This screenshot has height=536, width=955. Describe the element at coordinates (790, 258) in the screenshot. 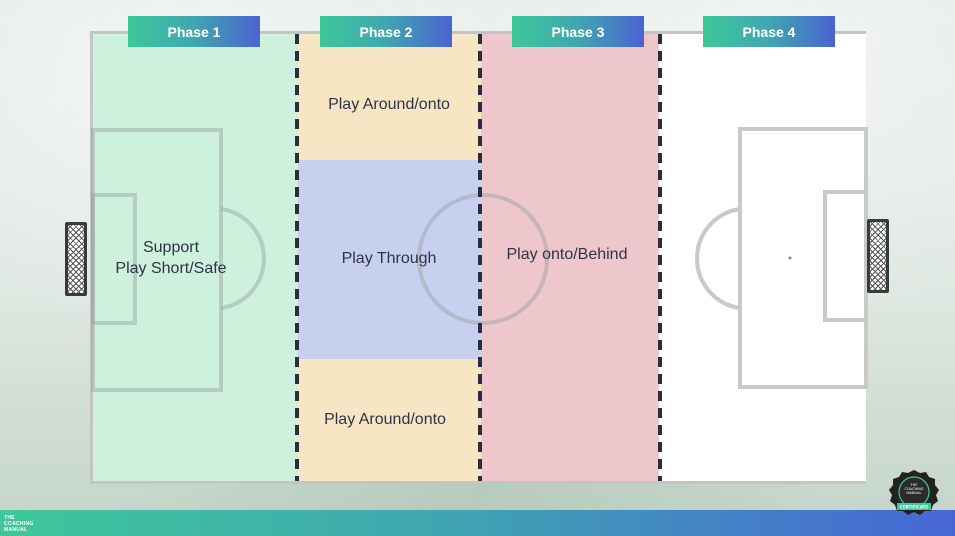

I see `penalty-spot` at that location.